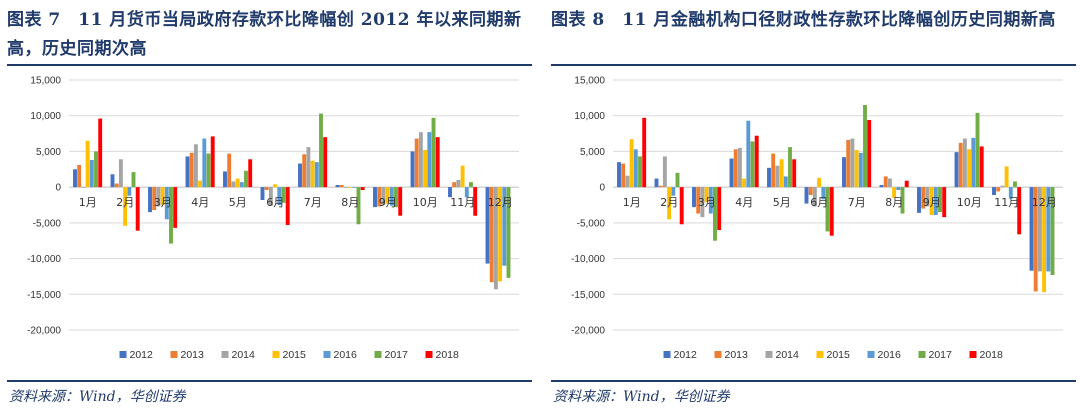 This screenshot has width=1080, height=413. What do you see at coordinates (45, 81) in the screenshot?
I see `y-tick-label: 15,000` at bounding box center [45, 81].